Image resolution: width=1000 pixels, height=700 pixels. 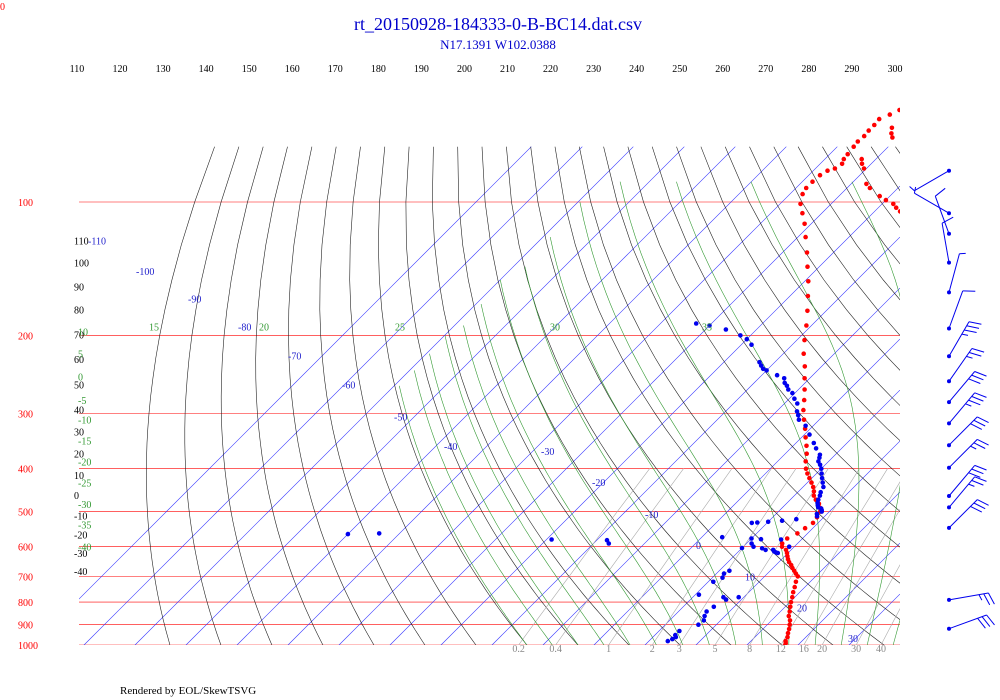 I want to click on theta-top-label: 210, so click(x=507, y=69).